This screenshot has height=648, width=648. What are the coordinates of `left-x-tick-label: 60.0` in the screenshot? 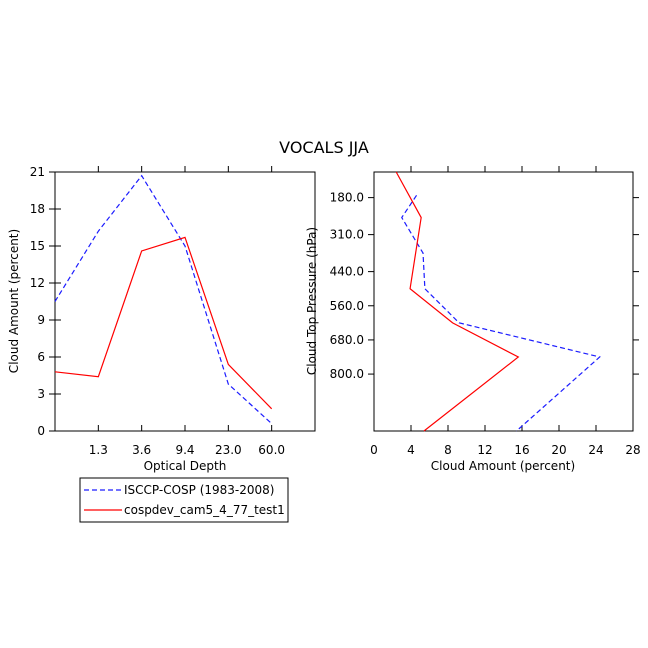 It's located at (271, 450).